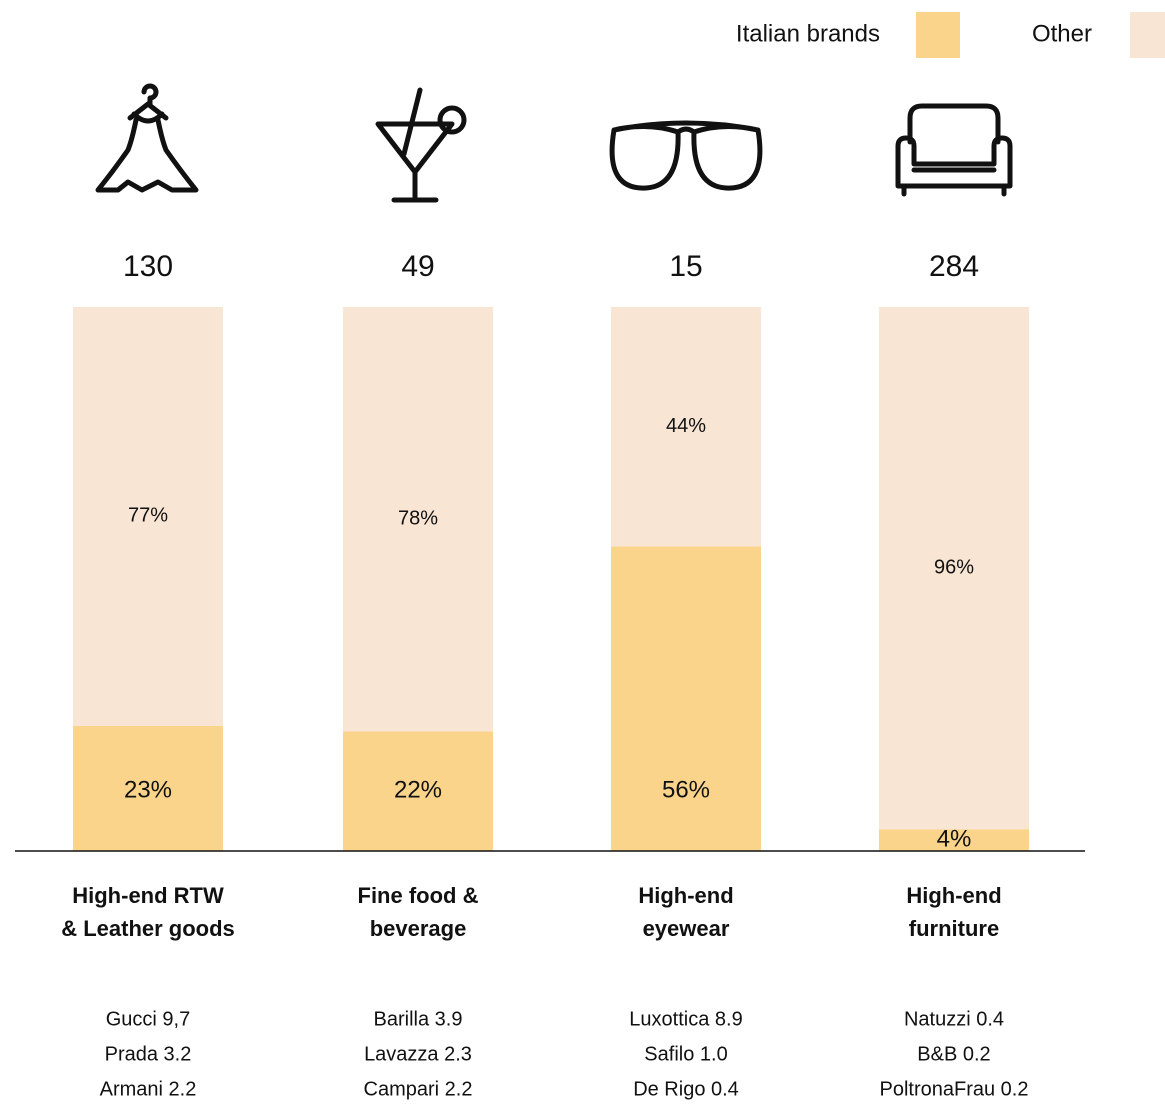 This screenshot has width=1165, height=1110. Describe the element at coordinates (685, 1019) in the screenshot. I see `brand-label: Luxottica 8.9` at that location.